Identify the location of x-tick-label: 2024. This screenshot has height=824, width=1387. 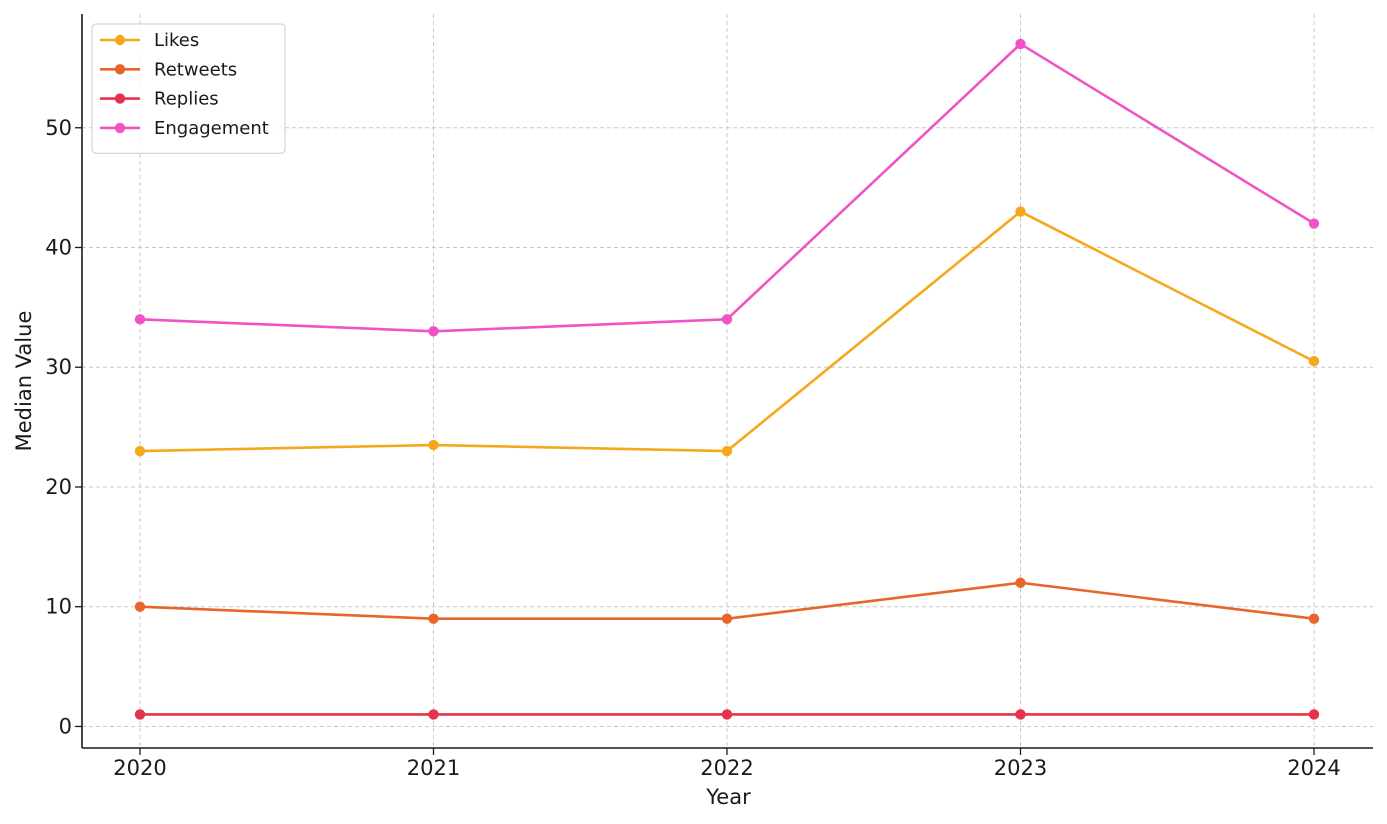
(1313, 768).